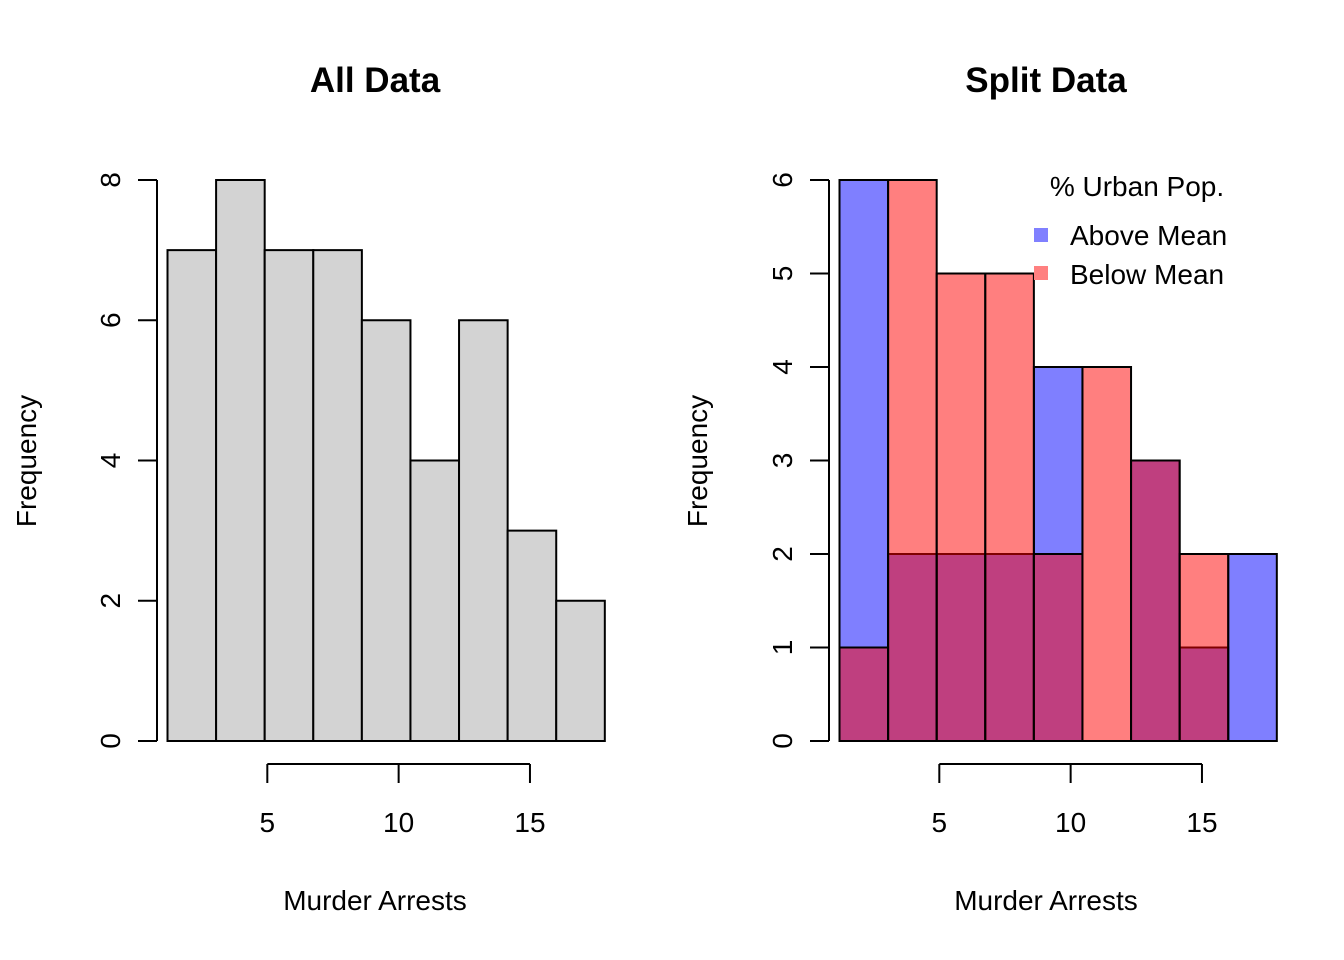 The image size is (1344, 960). I want to click on y-axis: 0 1 2 3 4 5 6, so click(798, 460).